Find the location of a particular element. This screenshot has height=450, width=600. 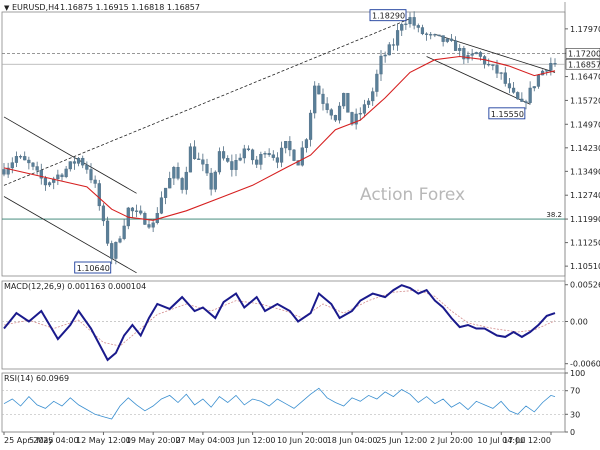

rsi-tick-label: 100 is located at coordinates (577, 373).